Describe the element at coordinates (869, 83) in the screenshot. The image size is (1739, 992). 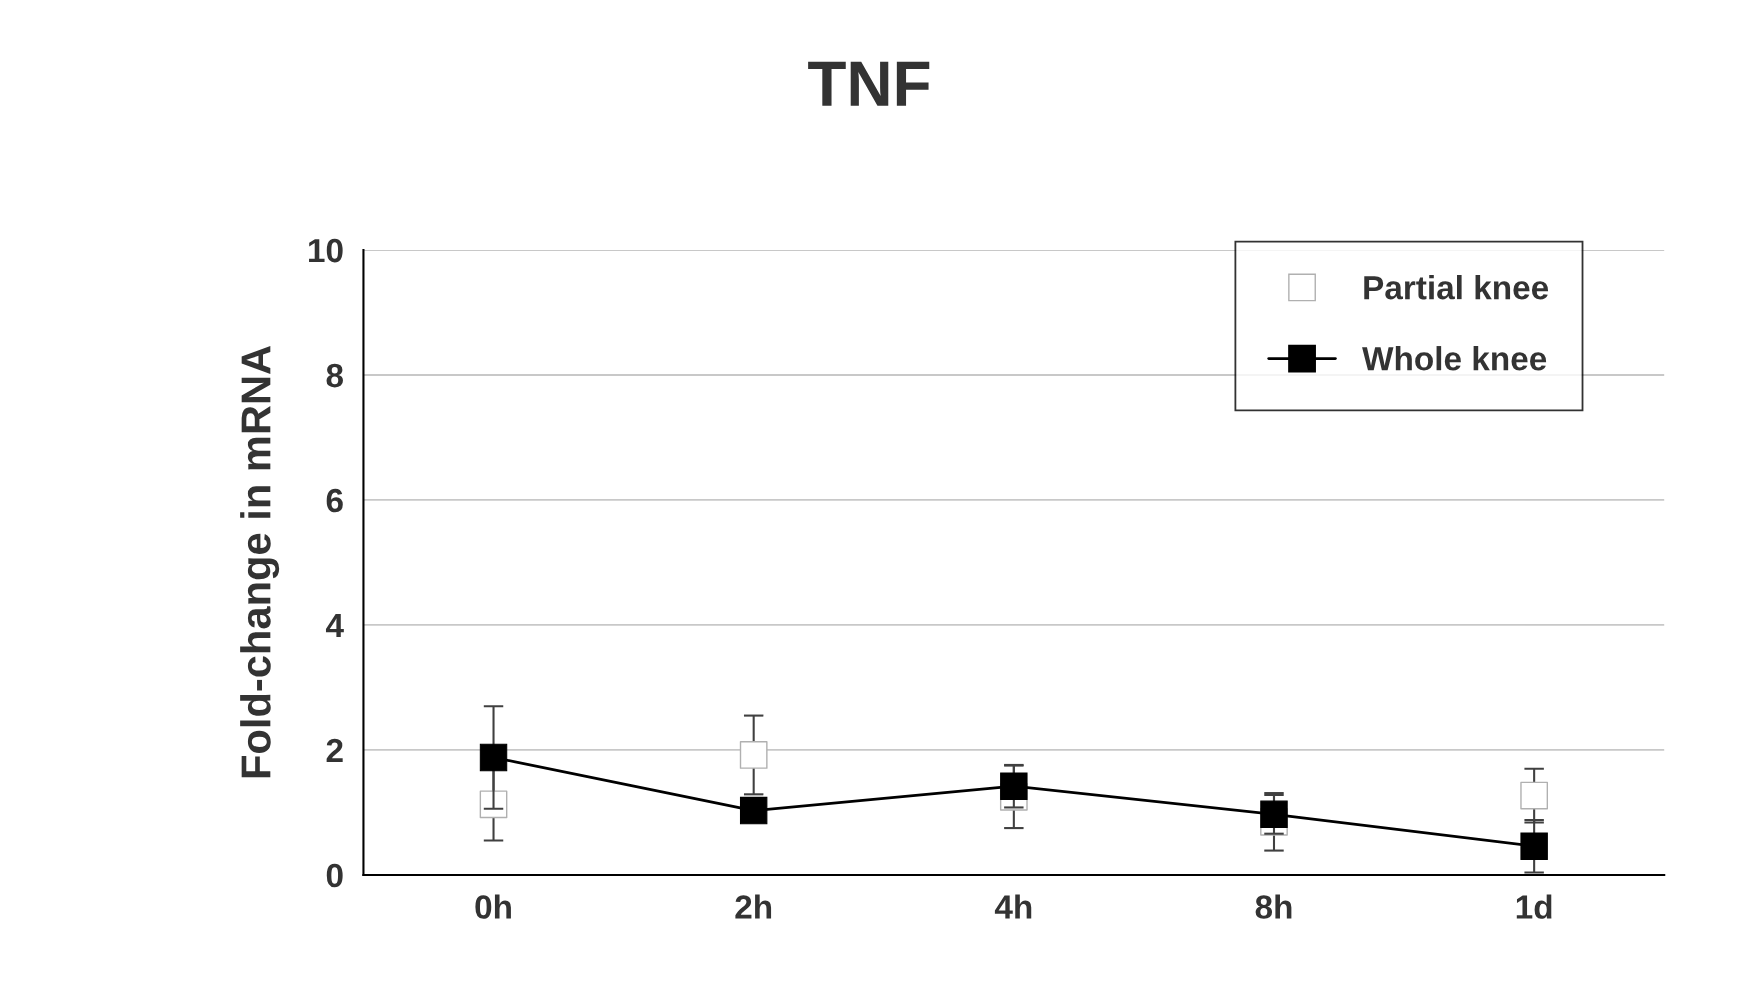
I see `chart-title: TNF` at that location.